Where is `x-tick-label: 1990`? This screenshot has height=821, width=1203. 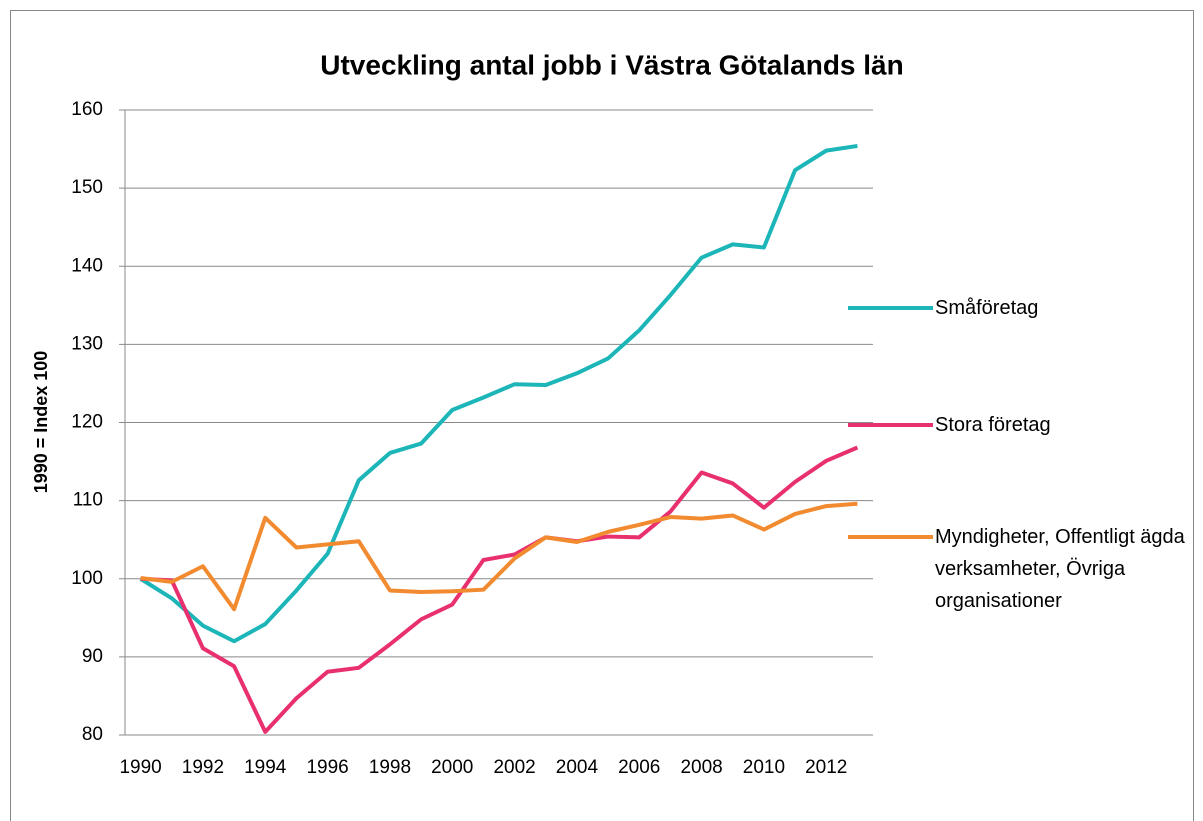 x-tick-label: 1990 is located at coordinates (140, 767).